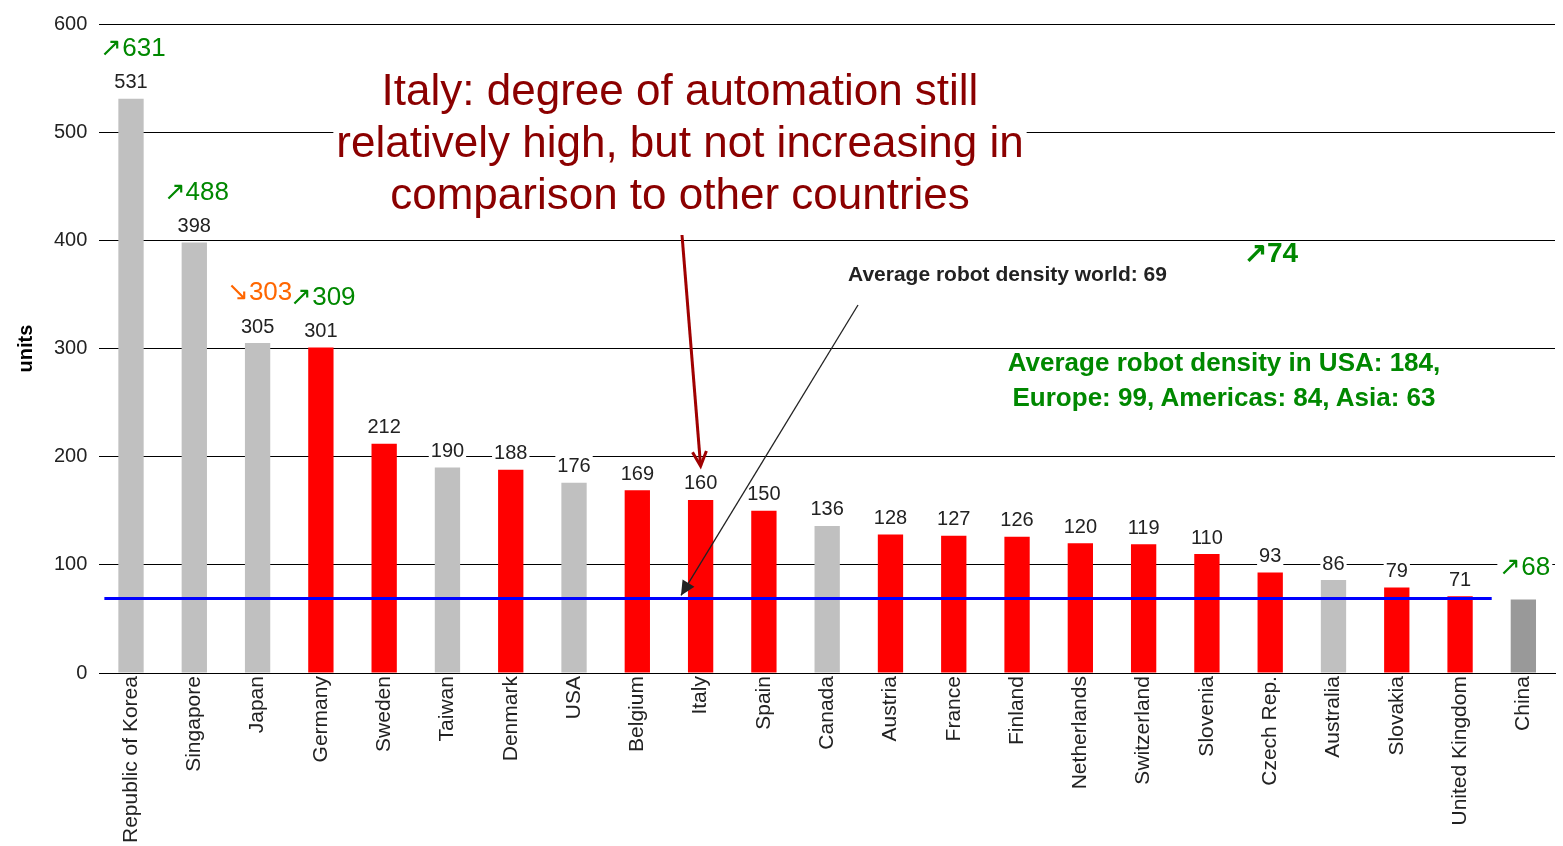 The image size is (1563, 846). Describe the element at coordinates (1396, 570) in the screenshot. I see `data-label: 79` at that location.